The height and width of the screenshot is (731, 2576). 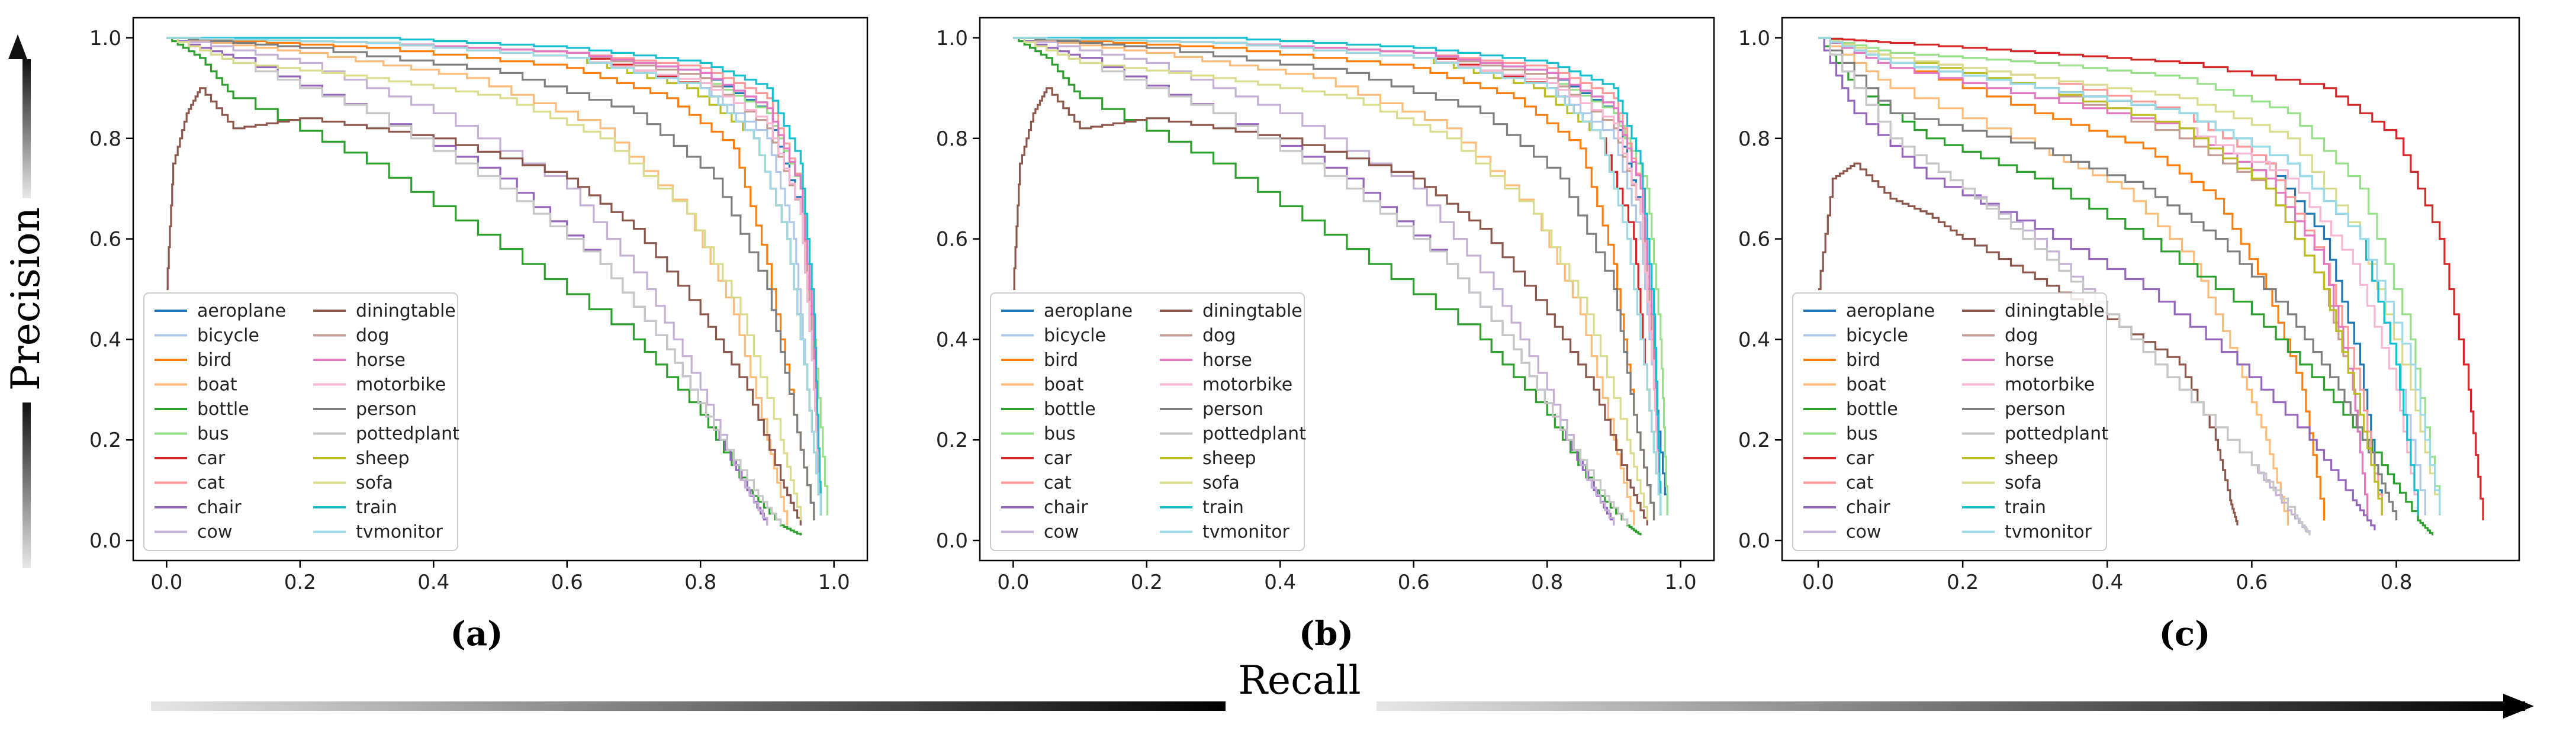 I want to click on curve-pottedplant, so click(x=2065, y=287).